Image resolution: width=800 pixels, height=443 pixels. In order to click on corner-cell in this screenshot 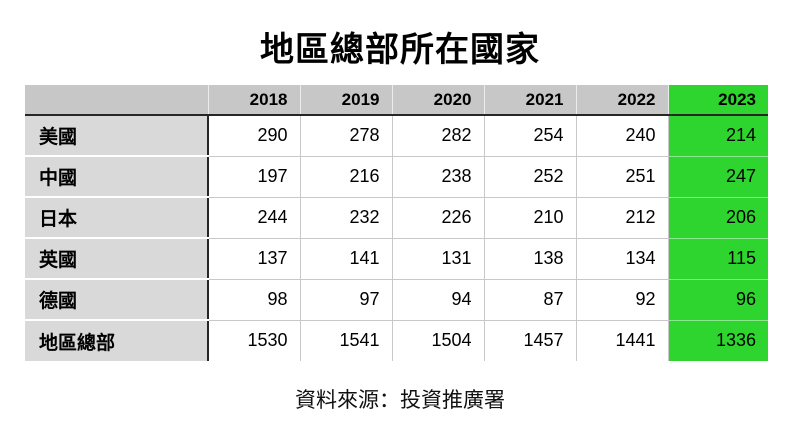, I will do `click(116, 100)`.